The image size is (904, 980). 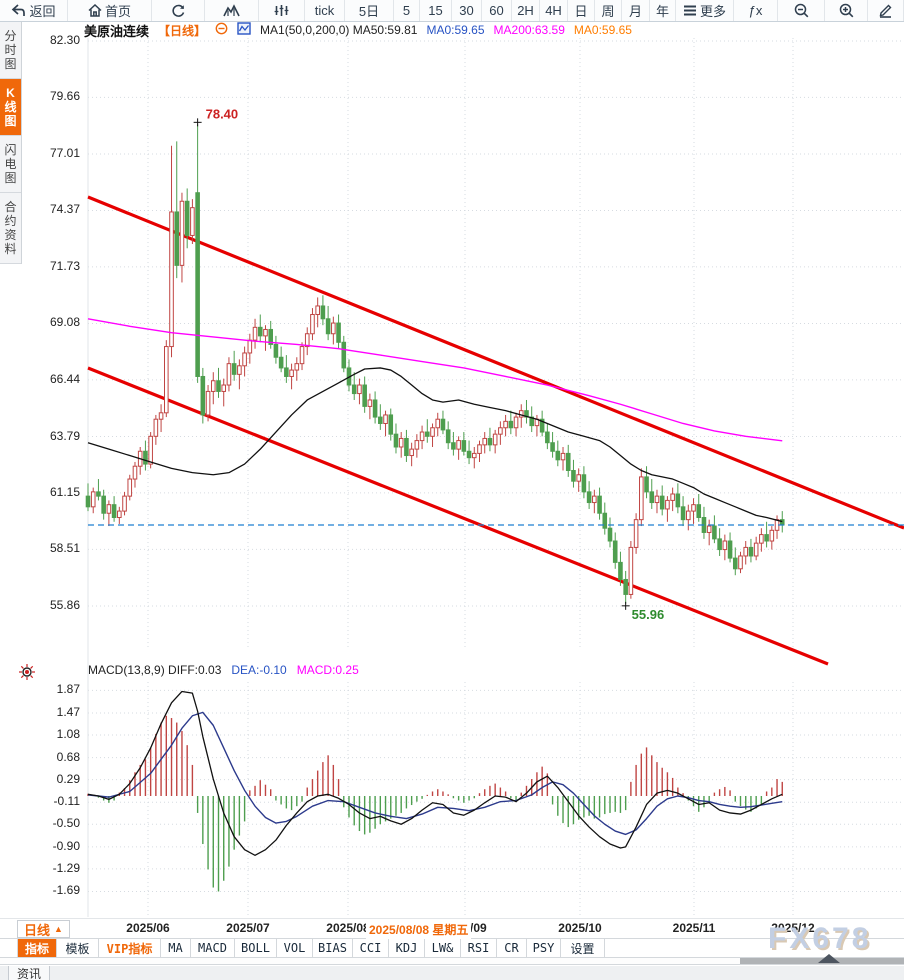 What do you see at coordinates (554, 10) in the screenshot?
I see `toolbar-4H: 4H` at bounding box center [554, 10].